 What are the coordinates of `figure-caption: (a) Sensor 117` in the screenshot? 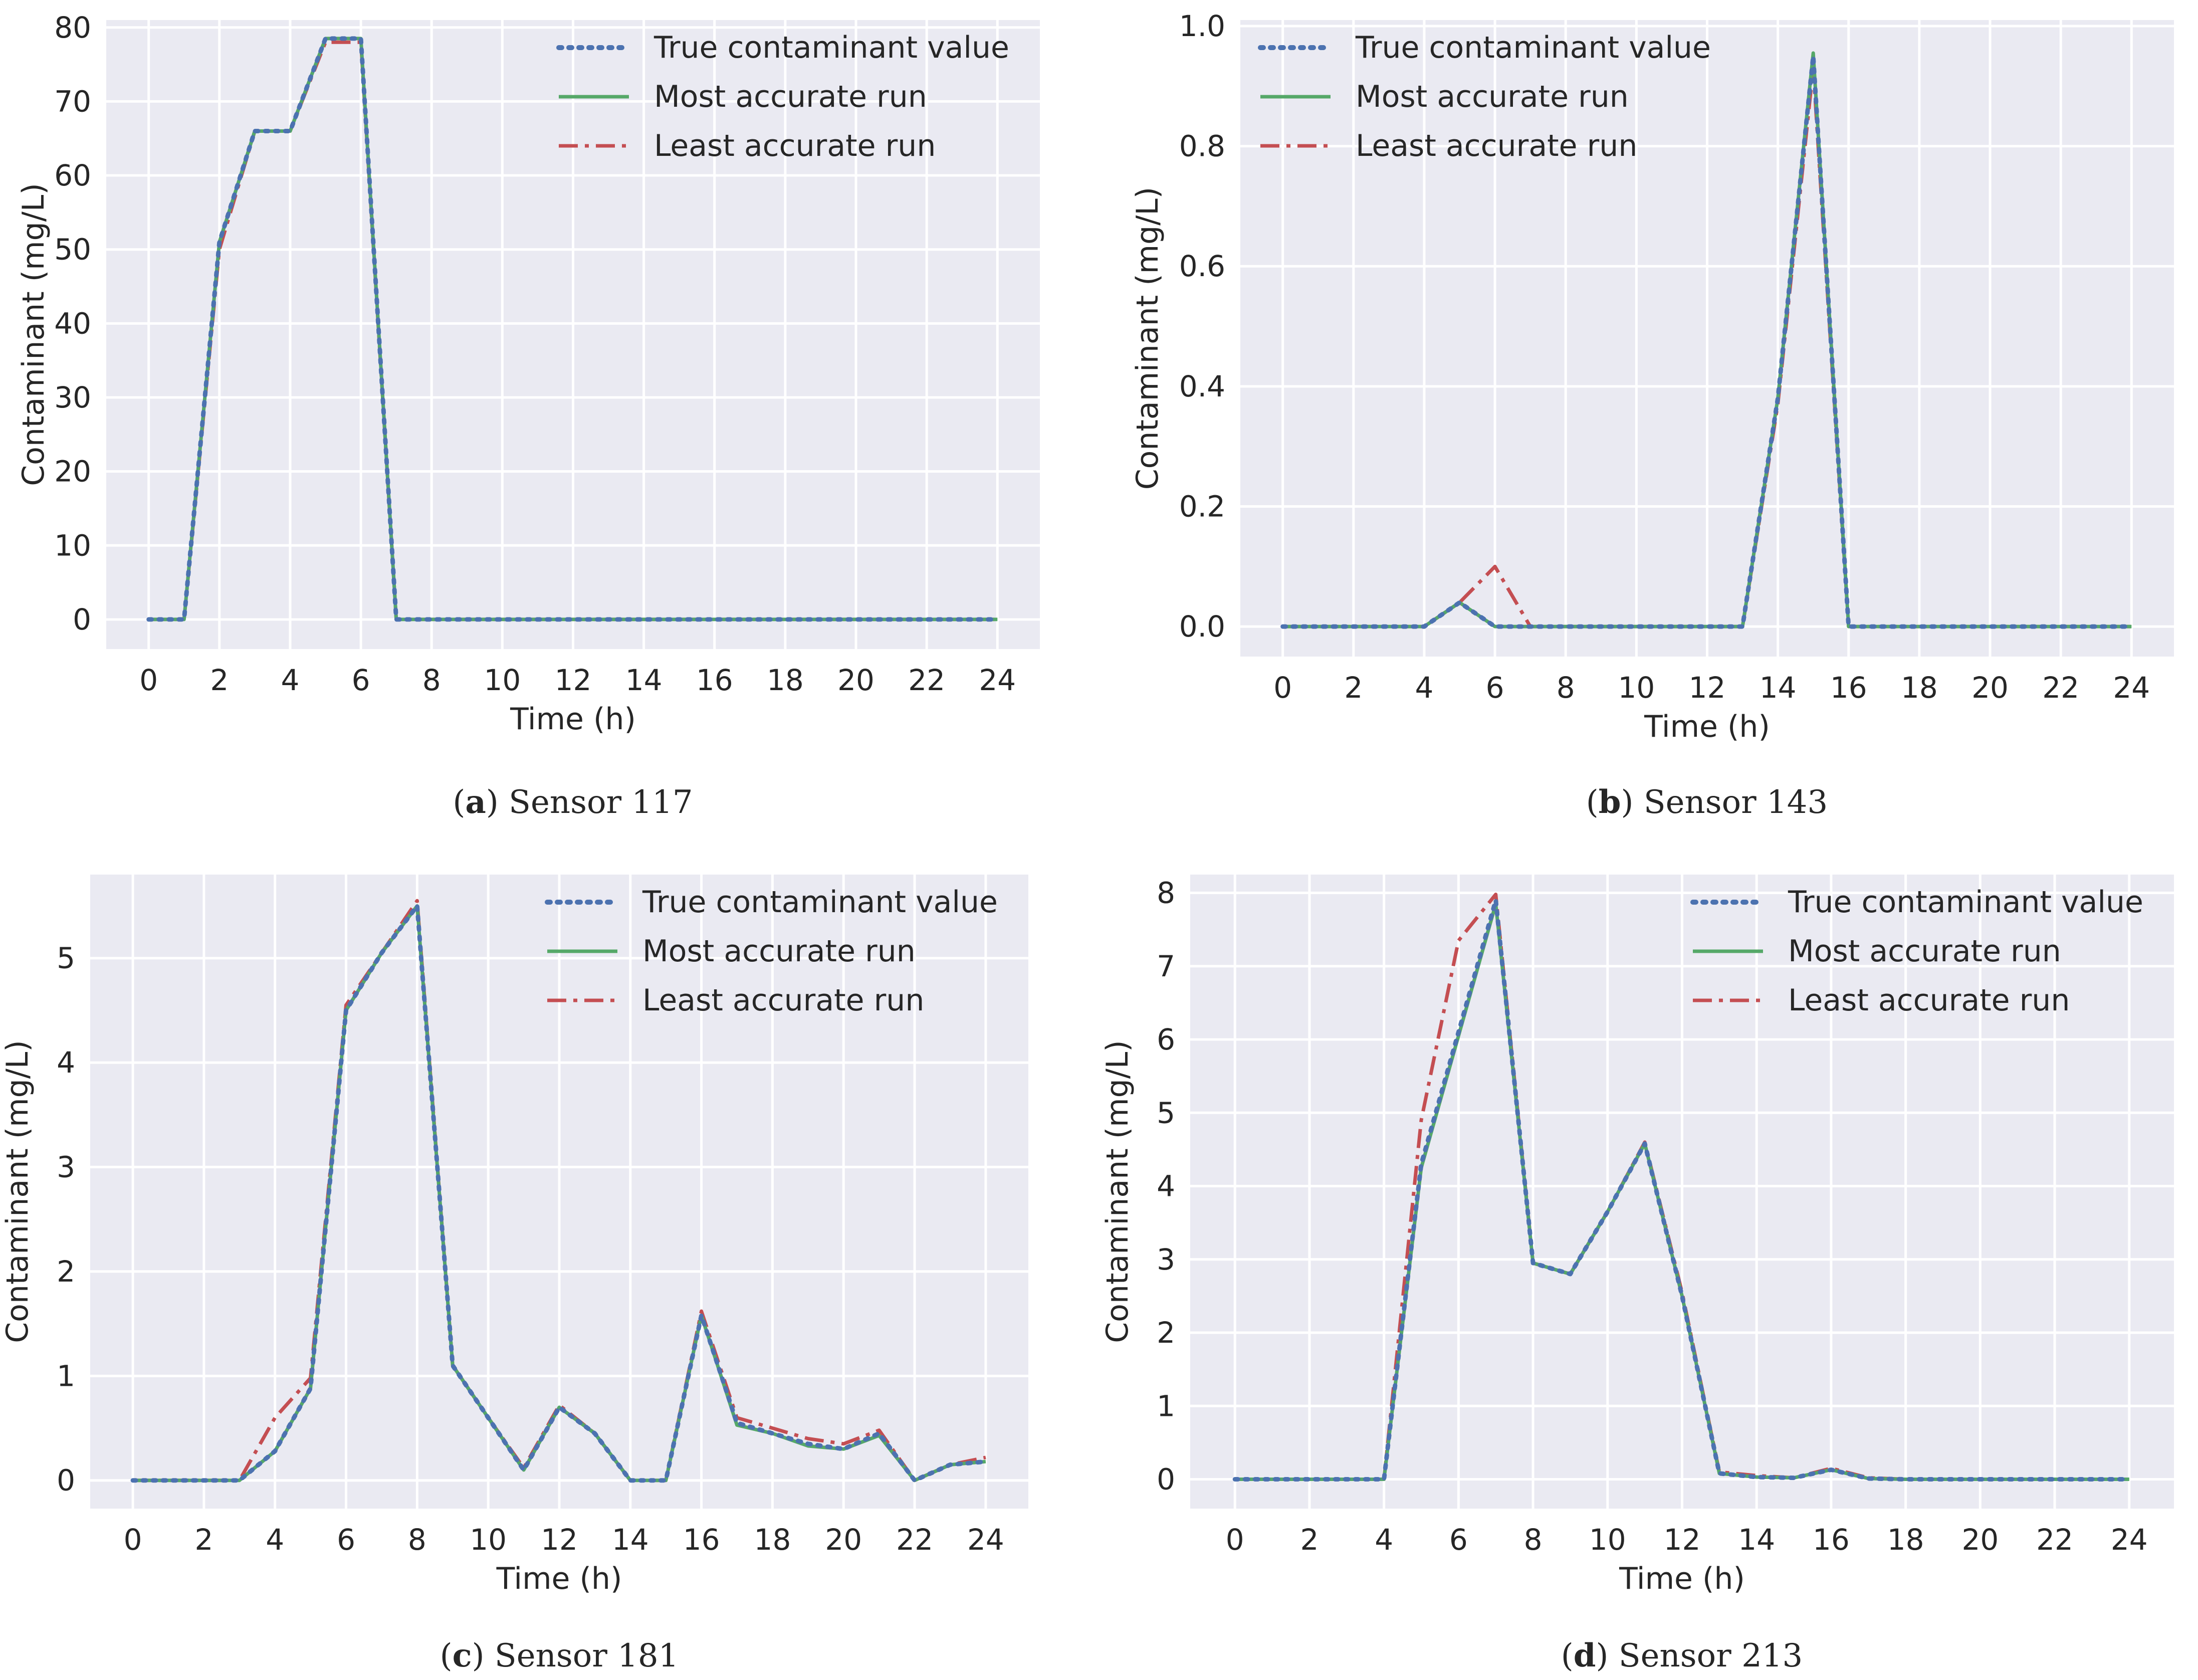 It's located at (573, 802).